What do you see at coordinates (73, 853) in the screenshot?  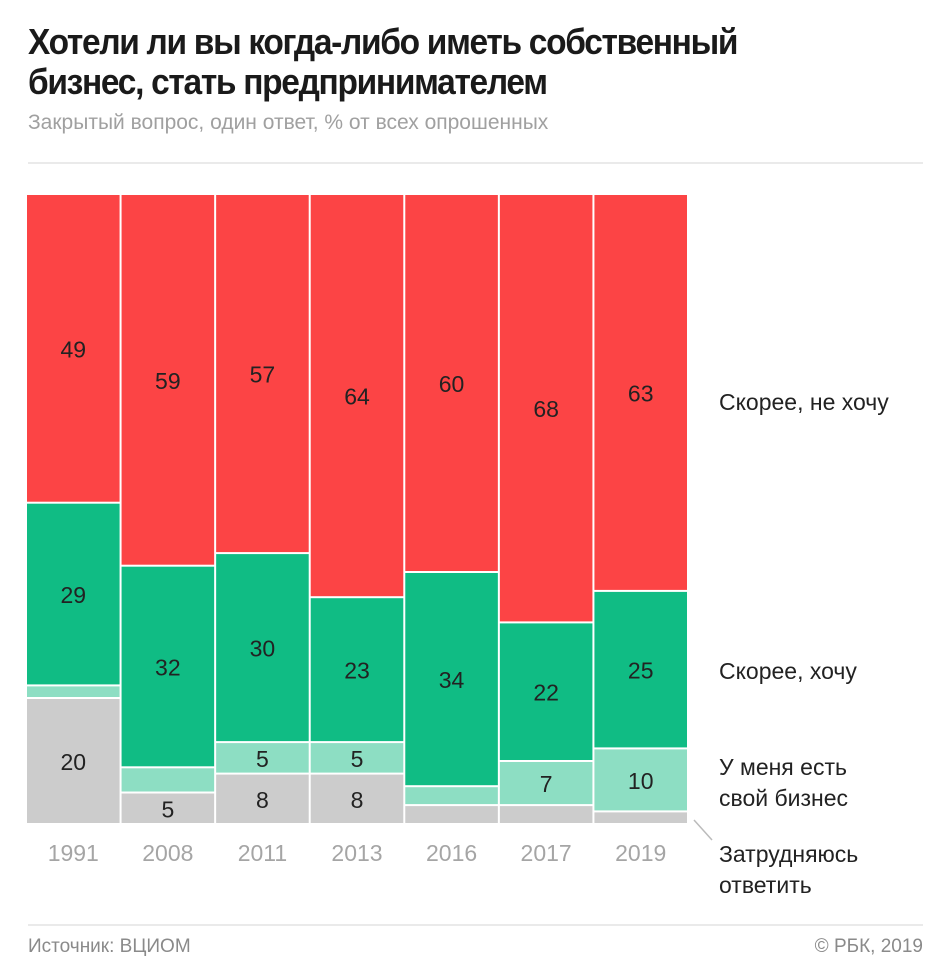 I see `x-tick-label: 1991` at bounding box center [73, 853].